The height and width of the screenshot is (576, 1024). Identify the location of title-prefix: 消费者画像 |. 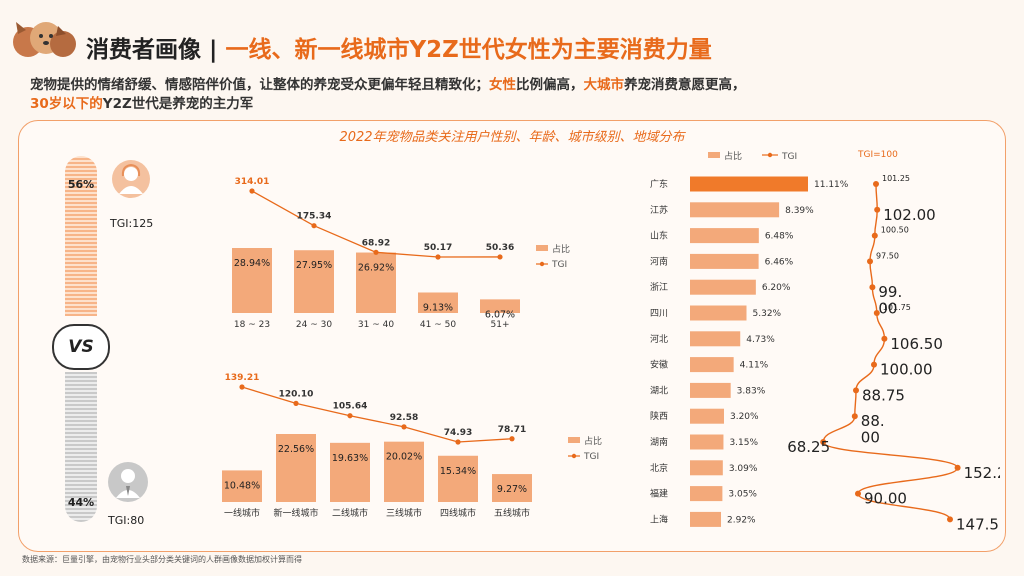
(152, 50).